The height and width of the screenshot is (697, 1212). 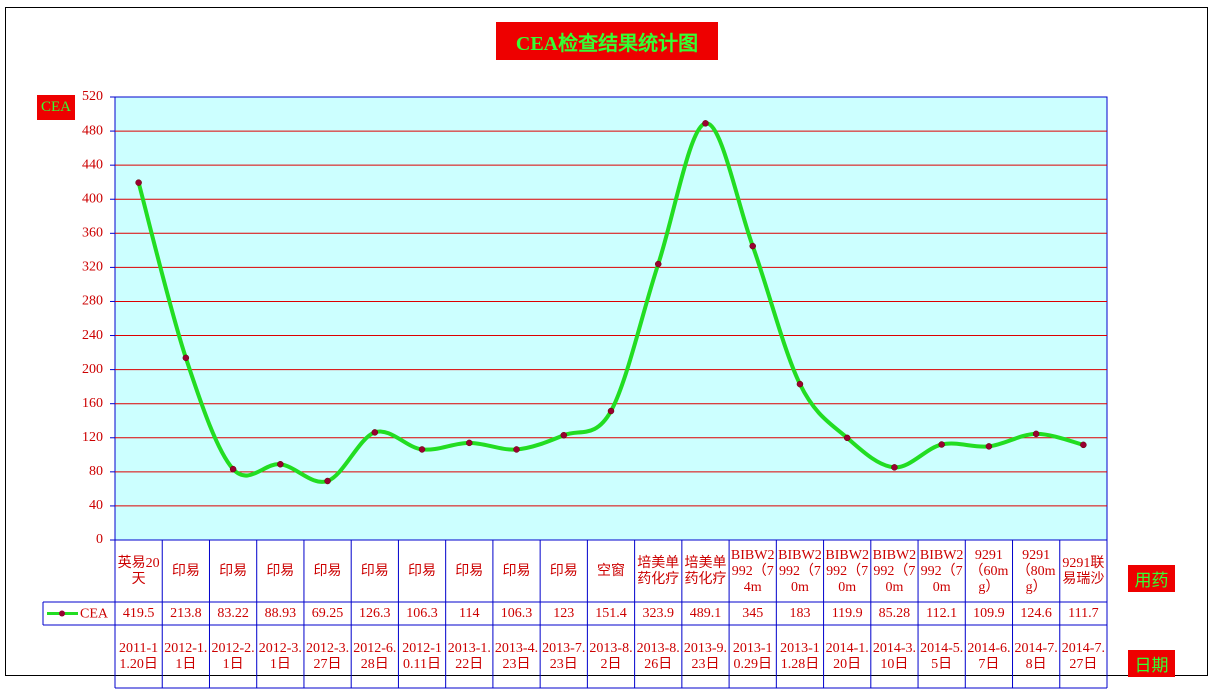 I want to click on y-tick-label: 80, so click(x=96, y=471).